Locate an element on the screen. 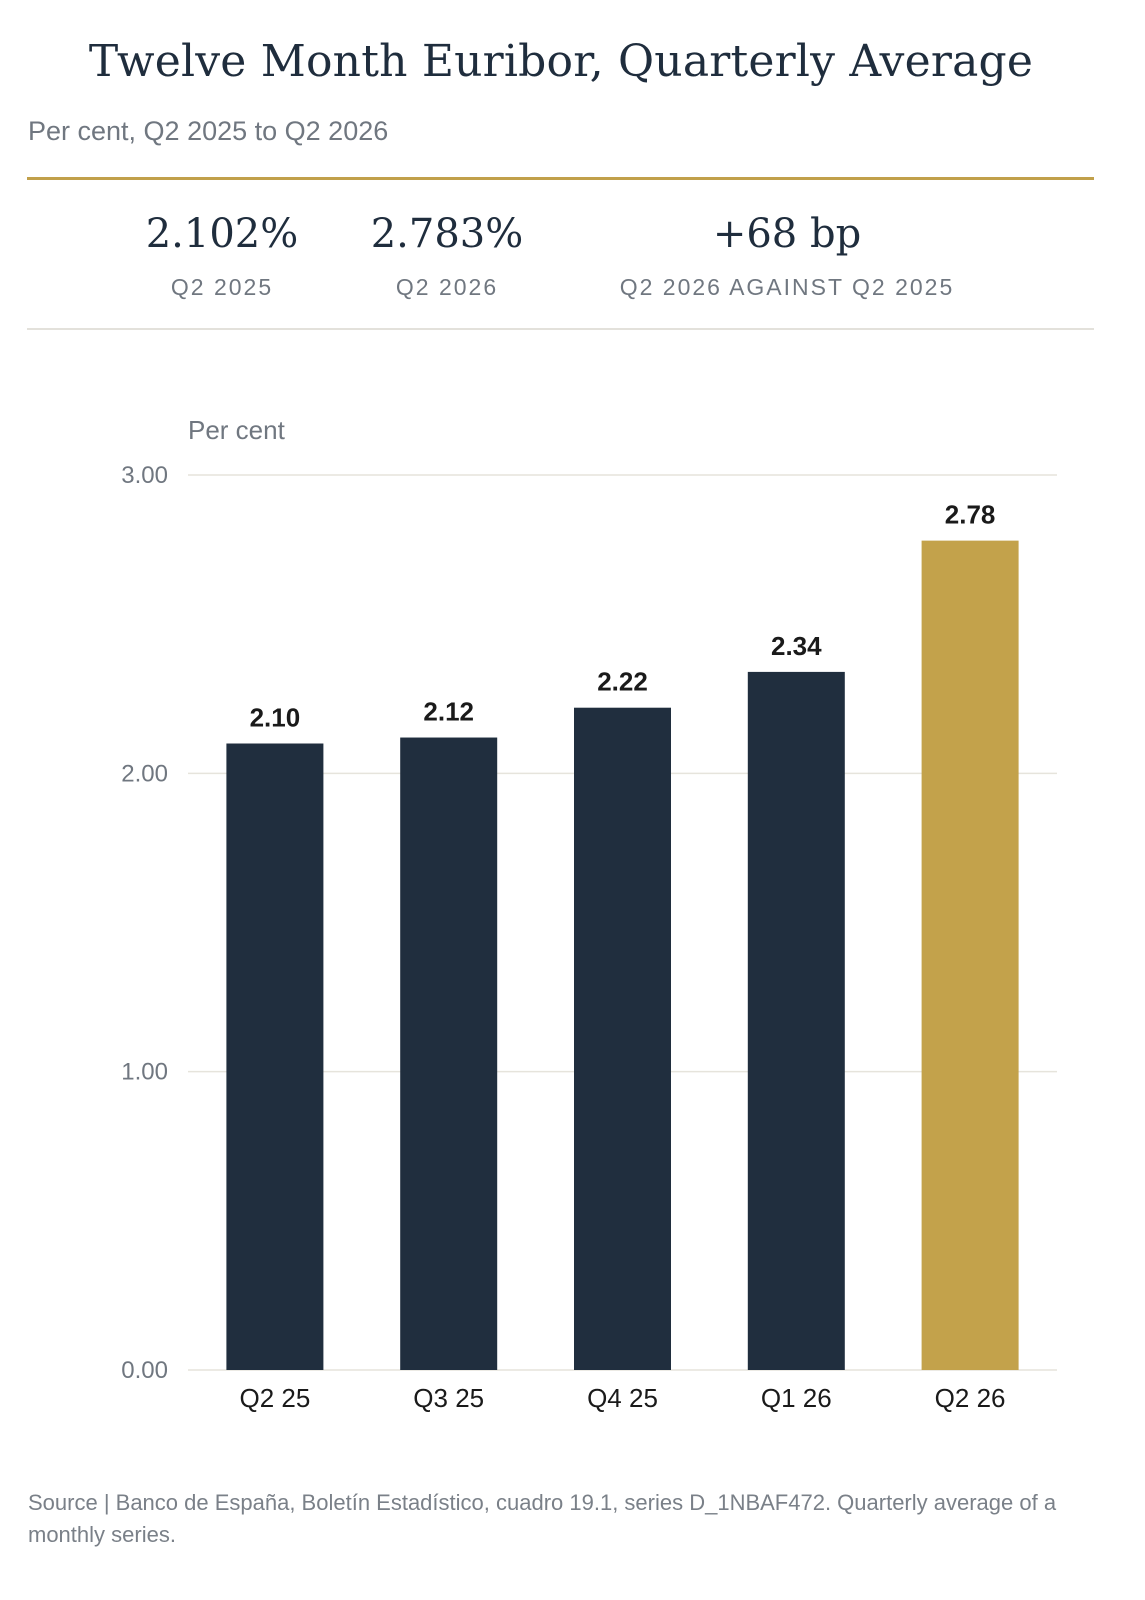  stat-q2-2025: 2.102% Q2 2025 is located at coordinates (222, 254).